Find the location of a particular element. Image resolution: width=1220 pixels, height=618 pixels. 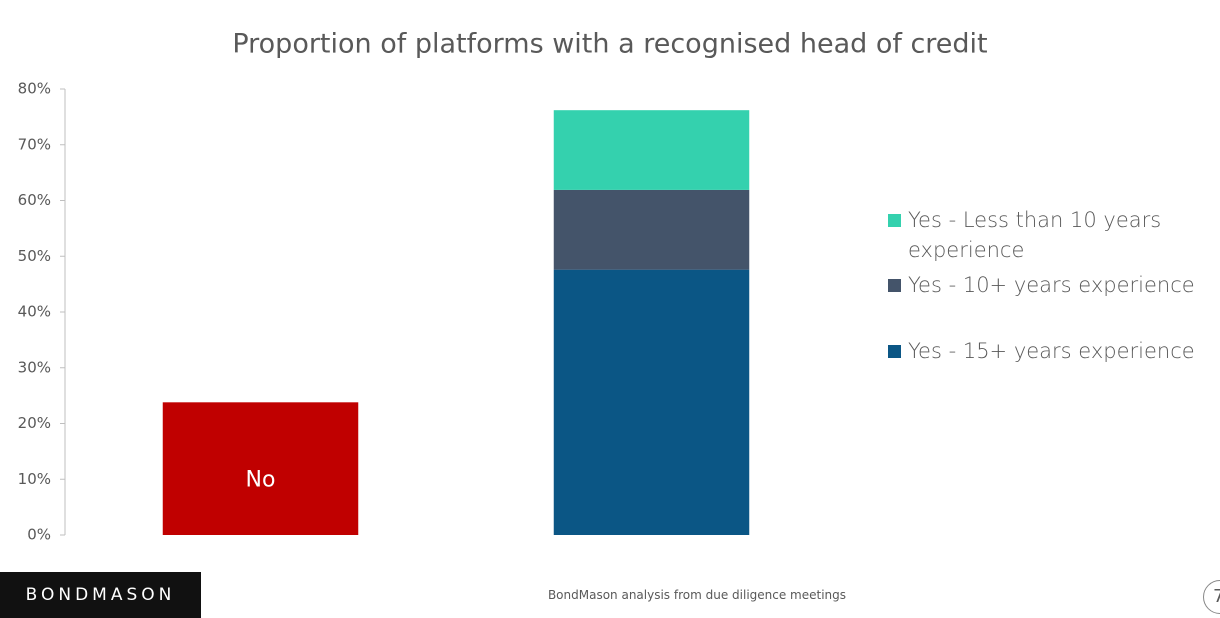

y-tick-label: 40% is located at coordinates (34, 312).